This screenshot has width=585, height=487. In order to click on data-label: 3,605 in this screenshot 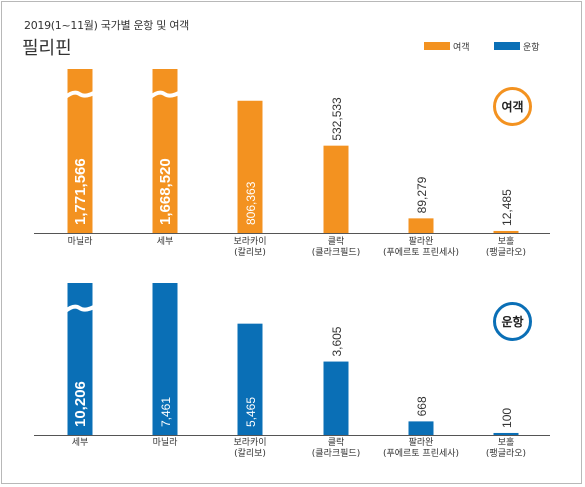, I will do `click(337, 341)`.